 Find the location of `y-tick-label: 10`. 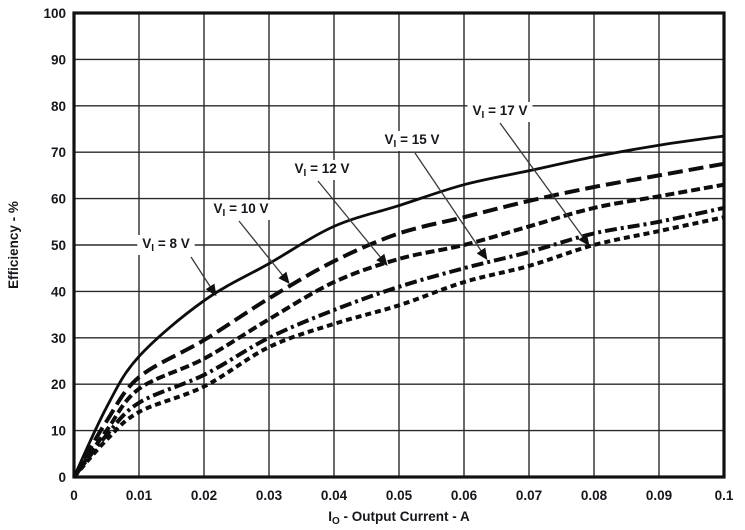

y-tick-label: 10 is located at coordinates (58, 431).